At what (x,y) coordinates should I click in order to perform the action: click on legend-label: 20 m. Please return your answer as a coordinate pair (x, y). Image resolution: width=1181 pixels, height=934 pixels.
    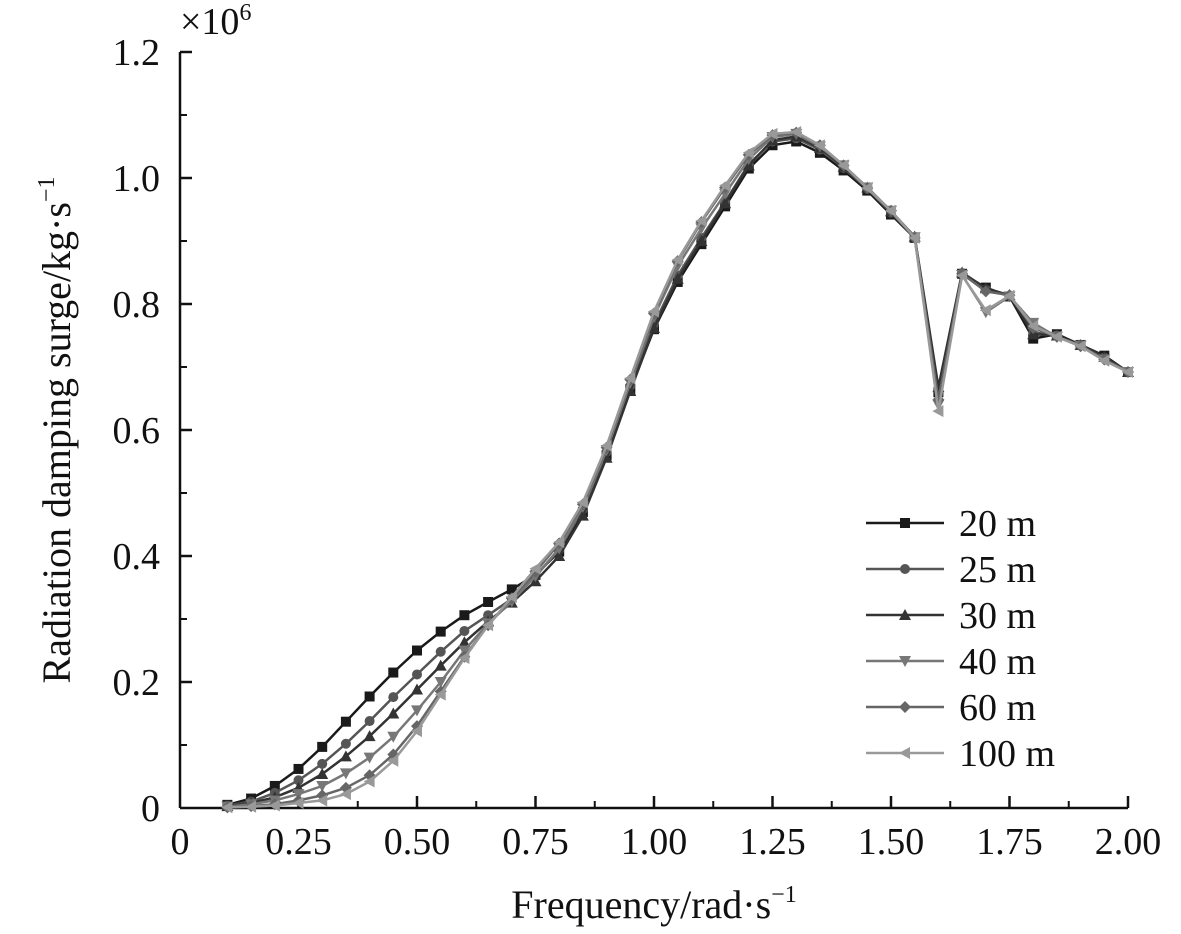
    Looking at the image, I should click on (997, 524).